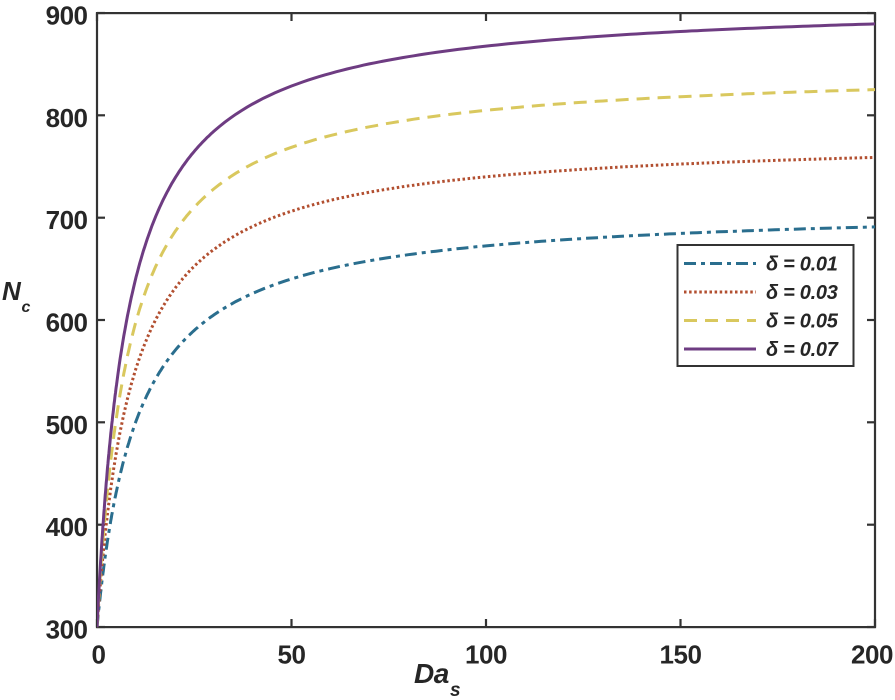  I want to click on svg-text: c, so click(26, 307).